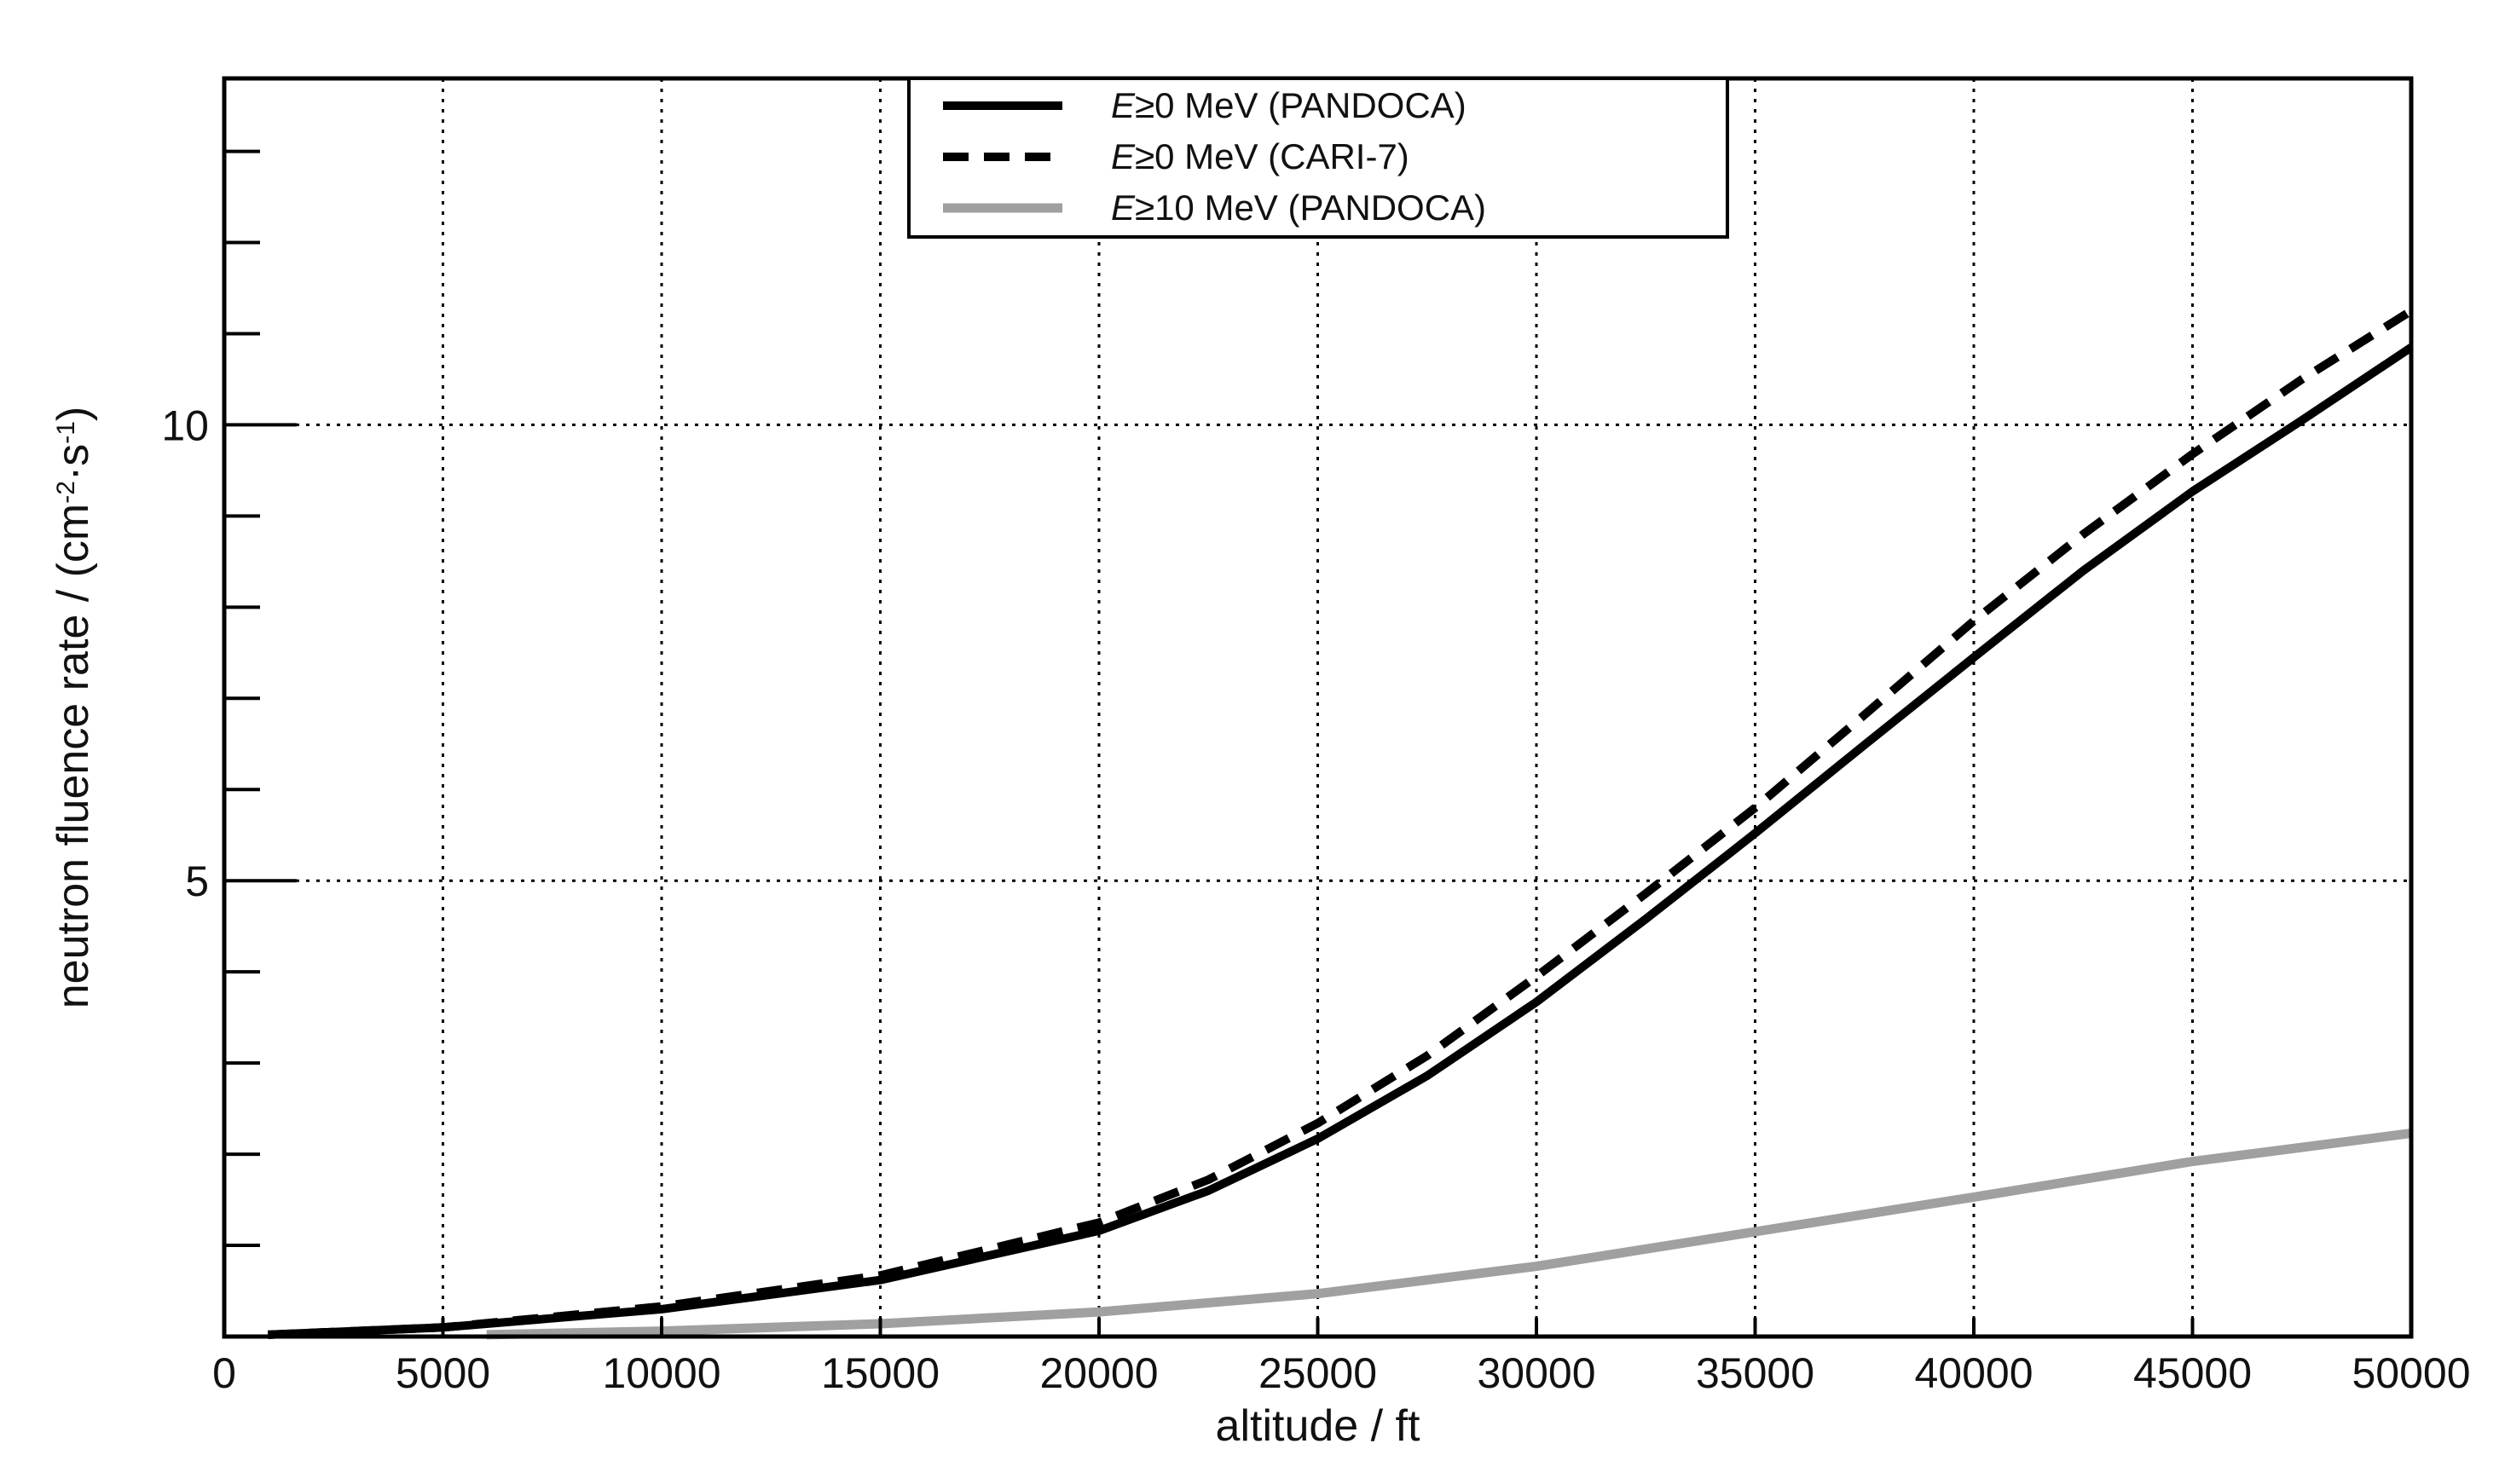 This screenshot has height=1484, width=2505. What do you see at coordinates (197, 881) in the screenshot?
I see `y-tick-label: 5` at bounding box center [197, 881].